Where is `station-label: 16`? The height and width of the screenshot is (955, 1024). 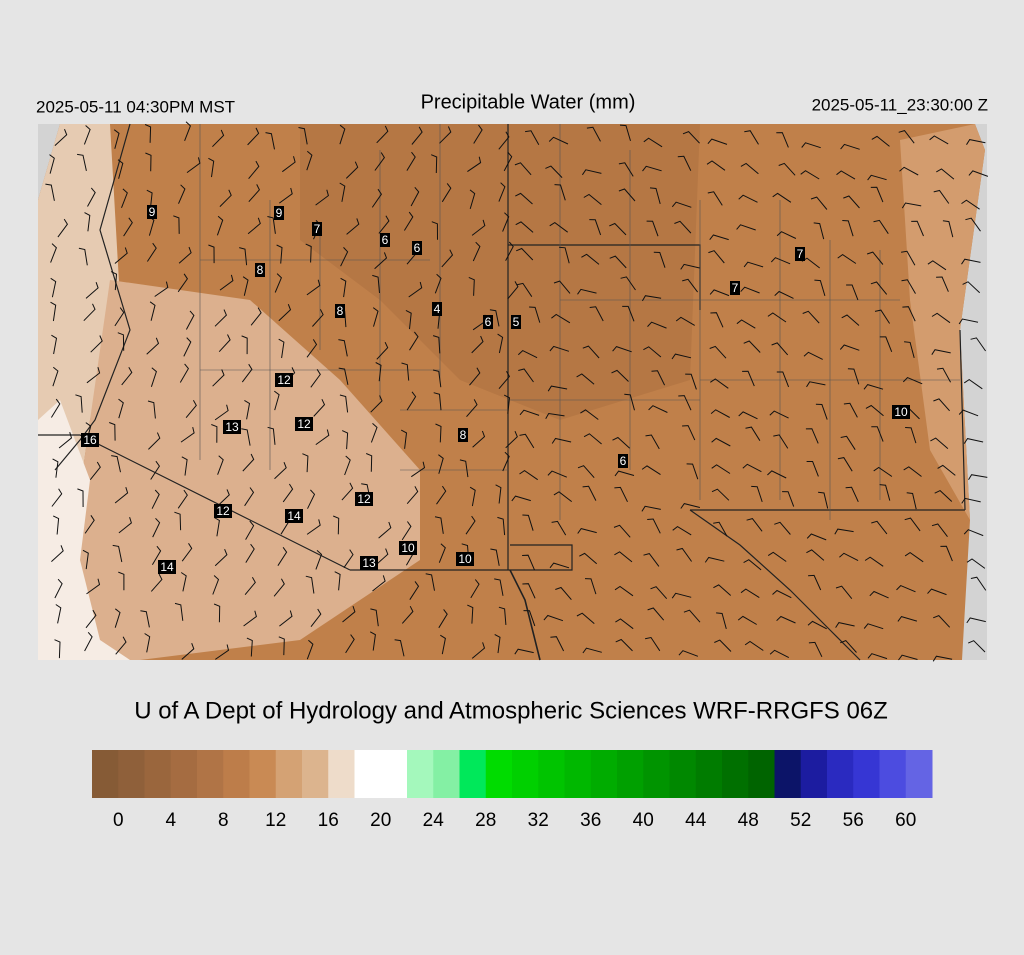 station-label: 16 is located at coordinates (90, 440).